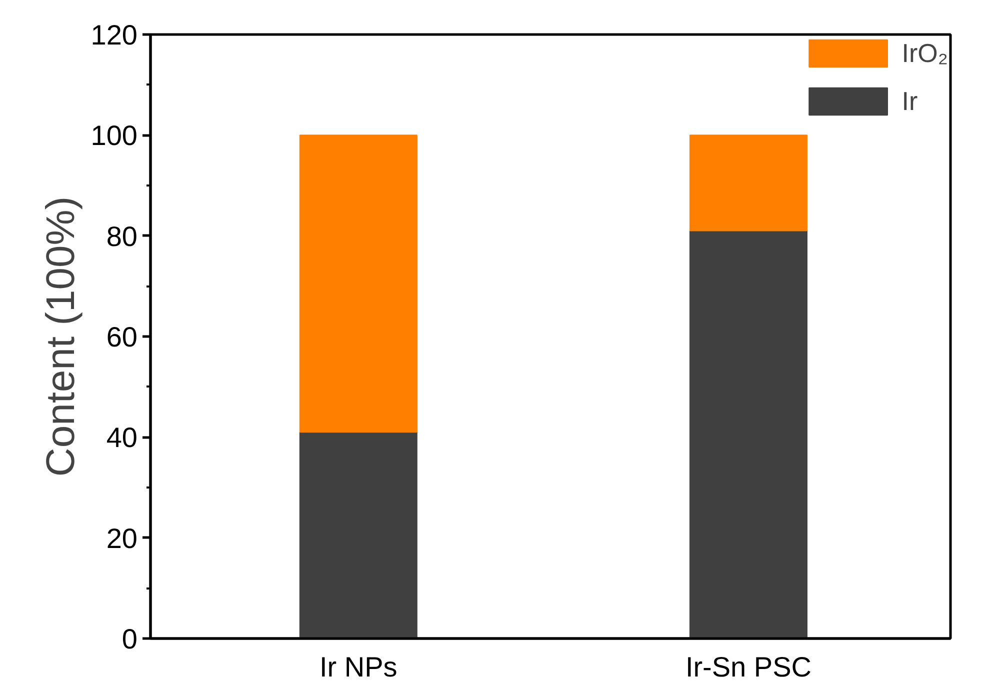 Image resolution: width=984 pixels, height=688 pixels. I want to click on y-tick-label: 80, so click(122, 236).